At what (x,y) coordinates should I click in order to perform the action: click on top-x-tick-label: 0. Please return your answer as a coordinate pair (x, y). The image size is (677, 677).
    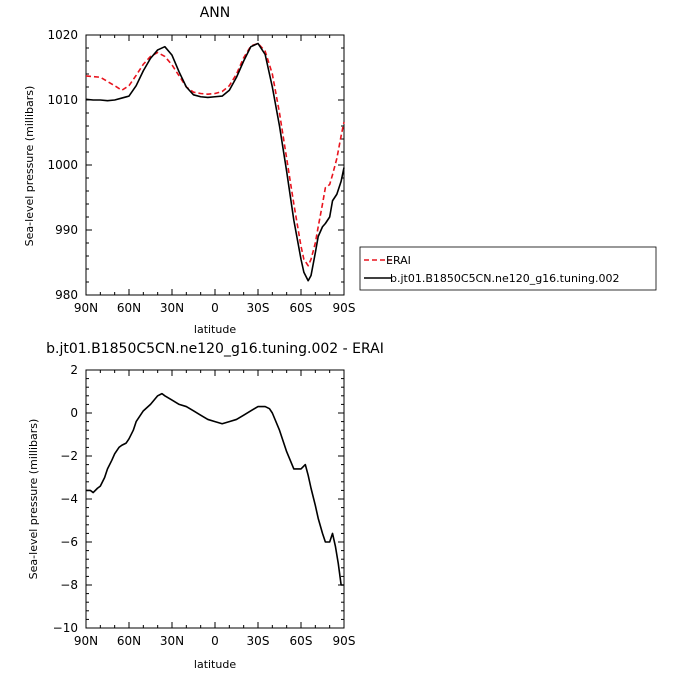
    Looking at the image, I should click on (215, 308).